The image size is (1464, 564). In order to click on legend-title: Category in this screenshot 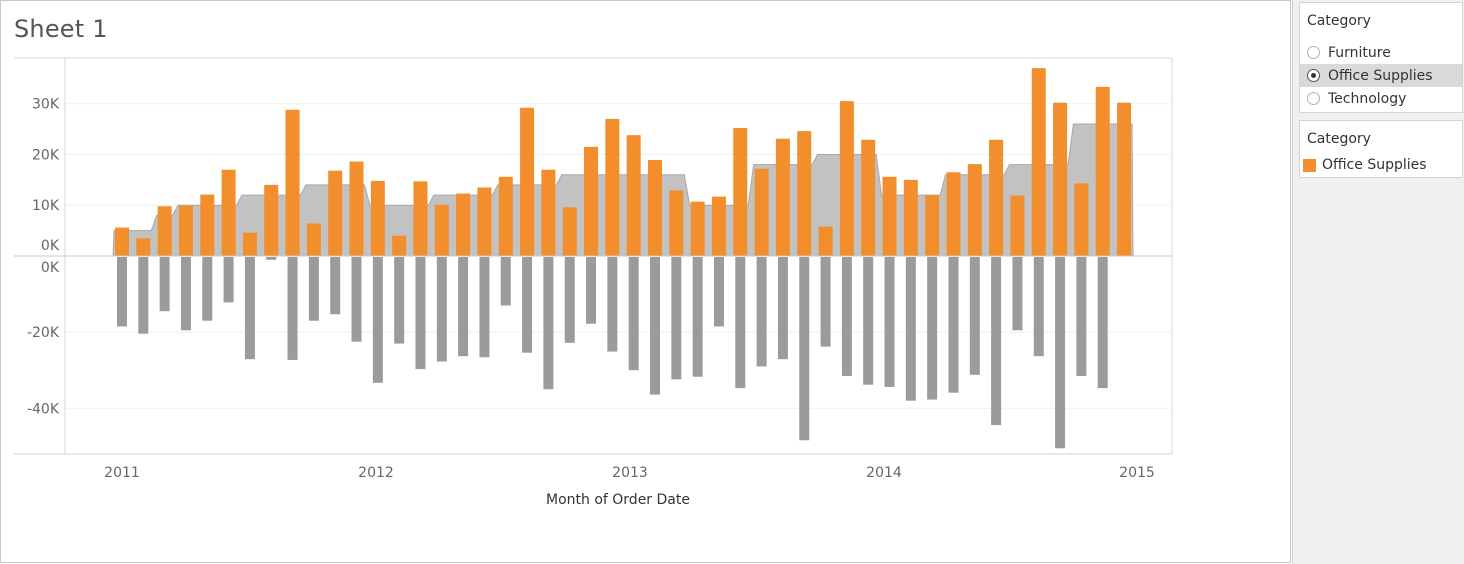, I will do `click(1339, 139)`.